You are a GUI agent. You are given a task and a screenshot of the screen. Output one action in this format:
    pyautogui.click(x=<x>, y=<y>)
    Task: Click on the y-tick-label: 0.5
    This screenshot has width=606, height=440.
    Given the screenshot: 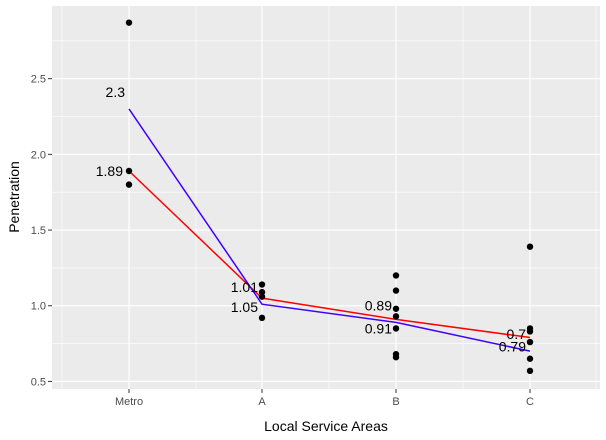 What is the action you would take?
    pyautogui.click(x=38, y=382)
    